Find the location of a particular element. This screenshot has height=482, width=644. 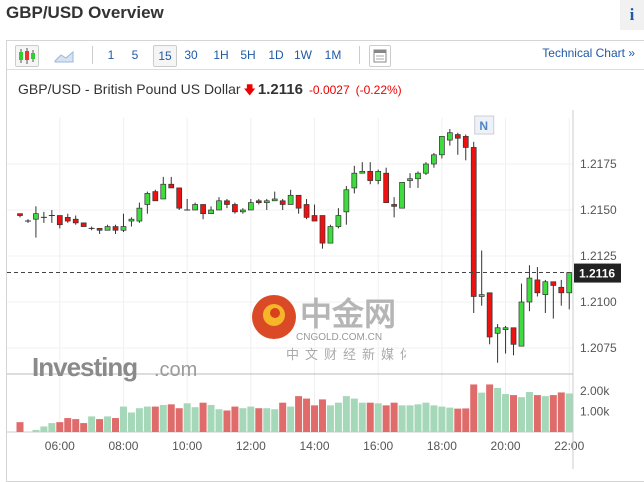

last-price: 1.2116 is located at coordinates (280, 89).